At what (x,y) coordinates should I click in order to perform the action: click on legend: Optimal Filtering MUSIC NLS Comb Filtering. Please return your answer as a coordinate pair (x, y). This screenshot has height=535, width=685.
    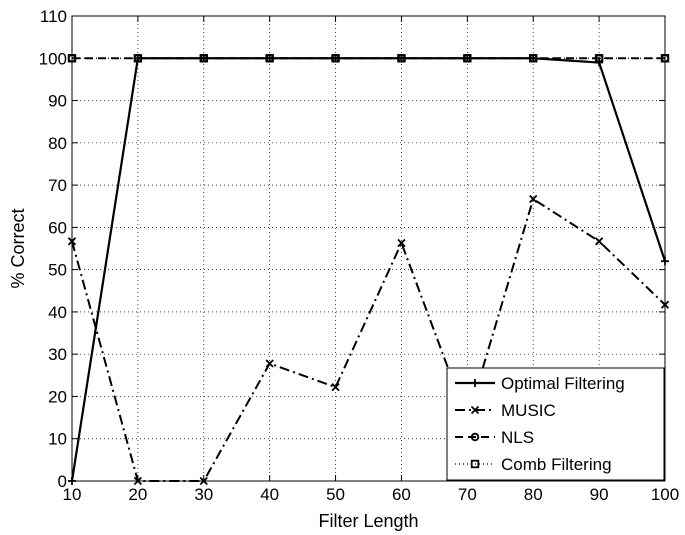
    Looking at the image, I should click on (555, 424).